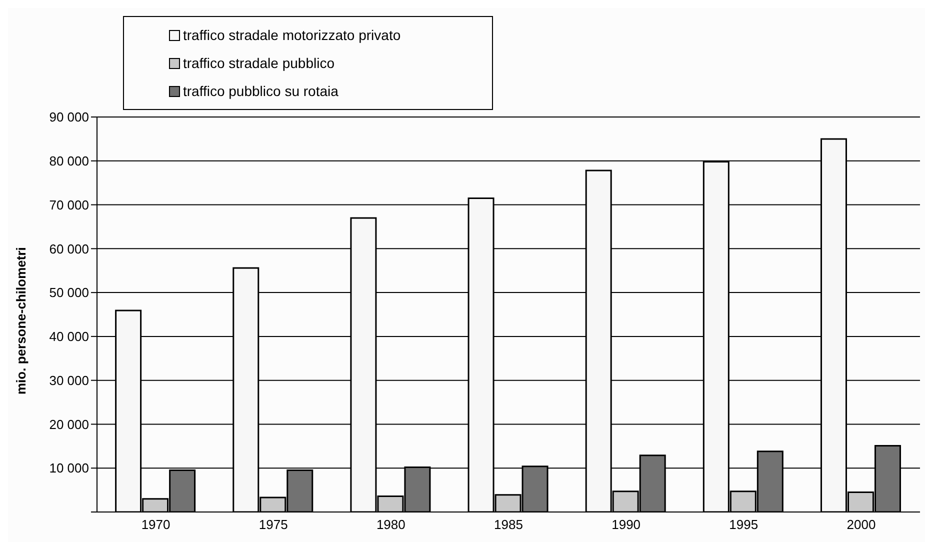  I want to click on x-tick-label: 1990, so click(626, 524).